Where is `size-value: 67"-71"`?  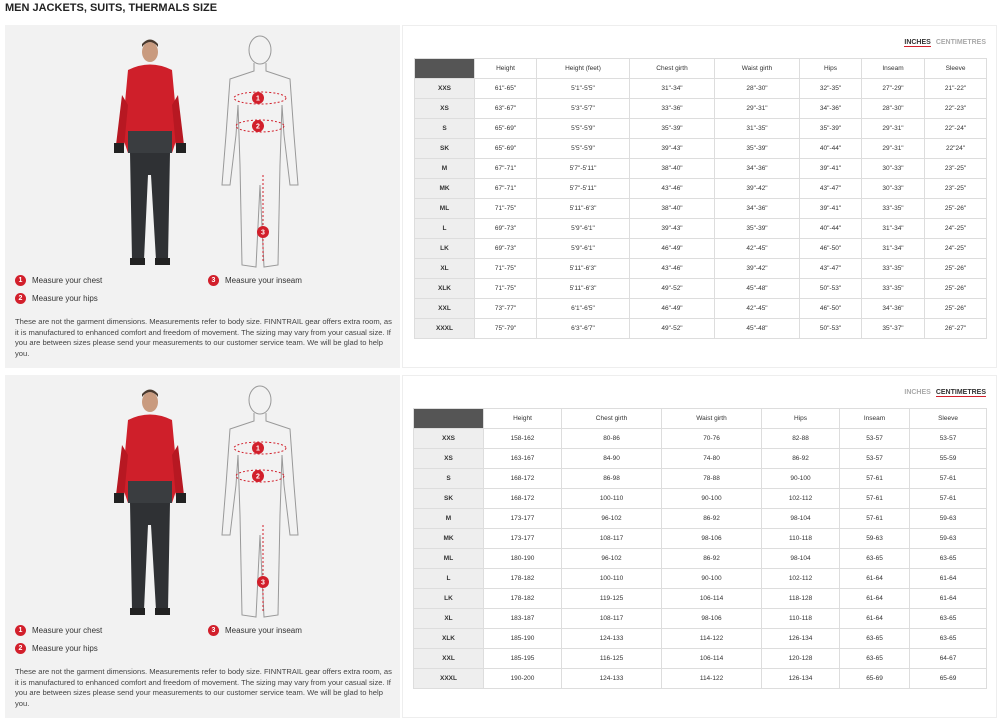 size-value: 67"-71" is located at coordinates (505, 168).